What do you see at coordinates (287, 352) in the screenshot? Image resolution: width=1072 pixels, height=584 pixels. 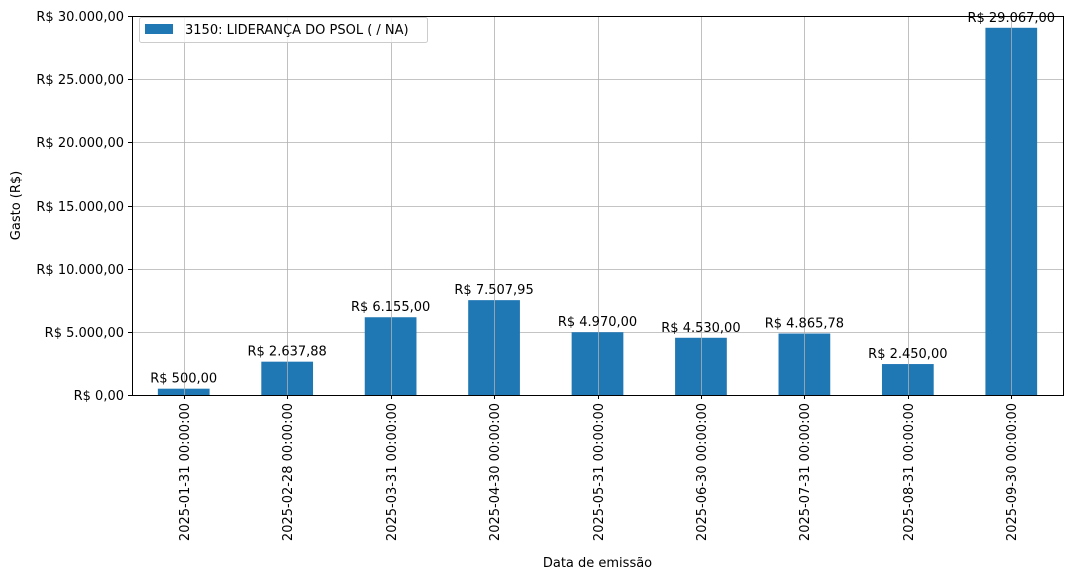 I see `bar-value-label: R$ 2.637,88` at bounding box center [287, 352].